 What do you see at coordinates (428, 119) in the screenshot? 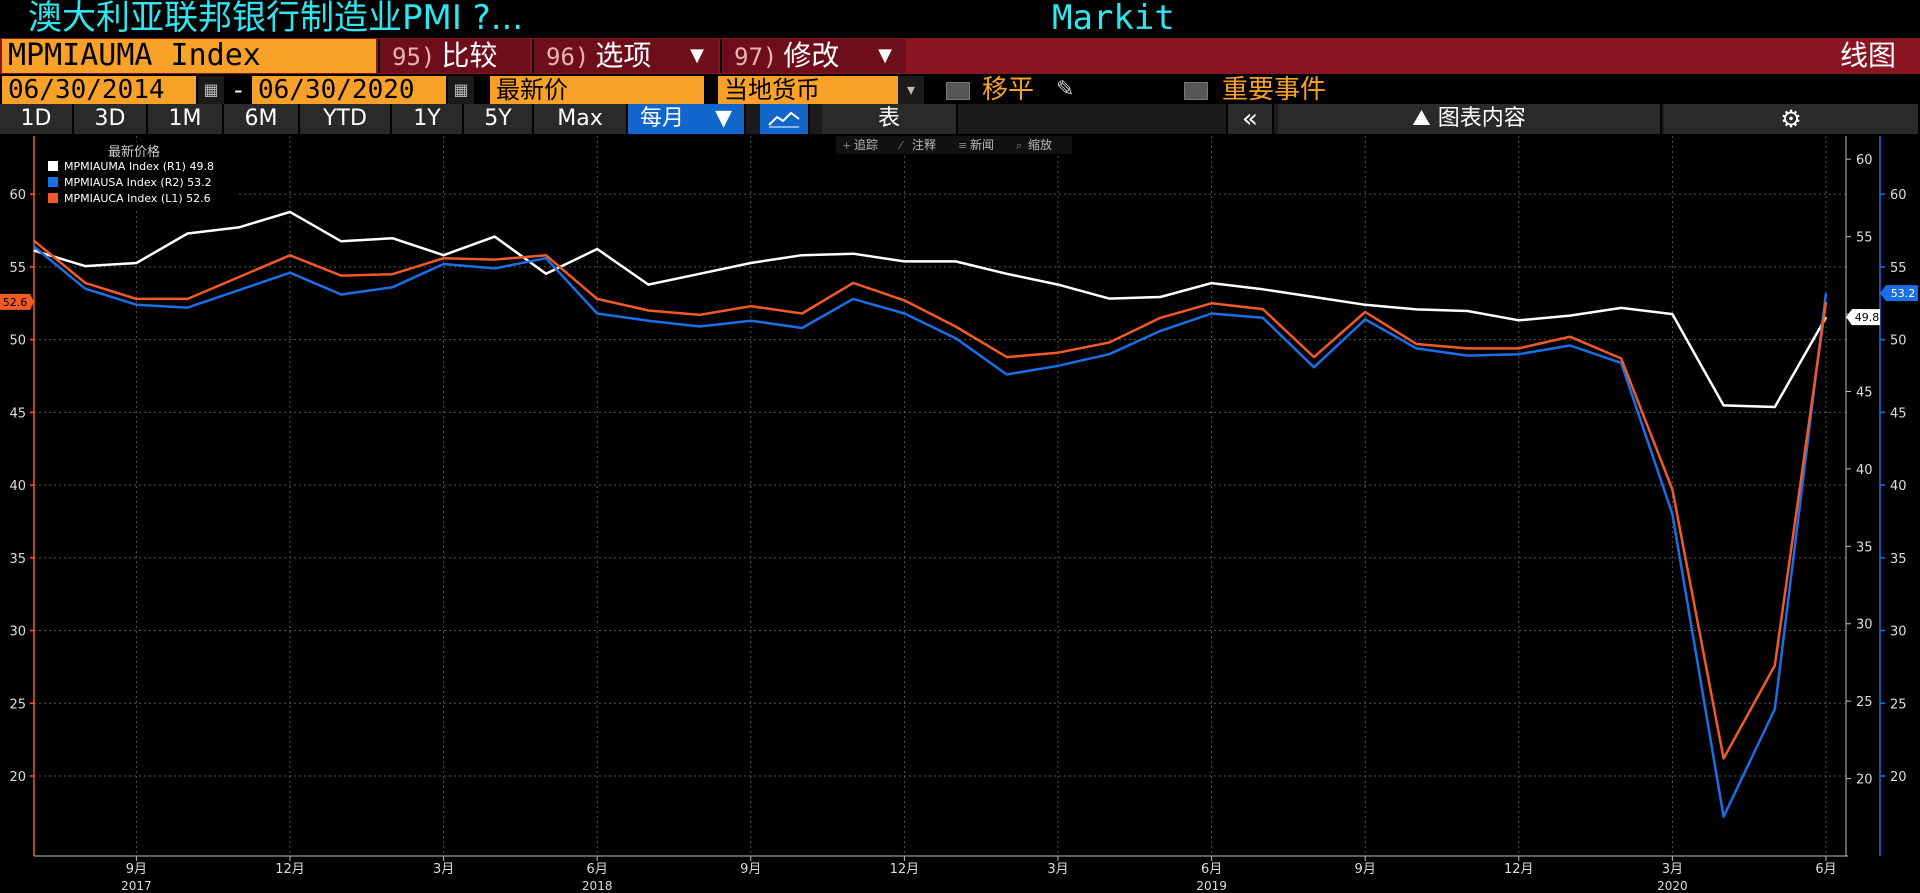
I see `period-1y-button: 1Y` at bounding box center [428, 119].